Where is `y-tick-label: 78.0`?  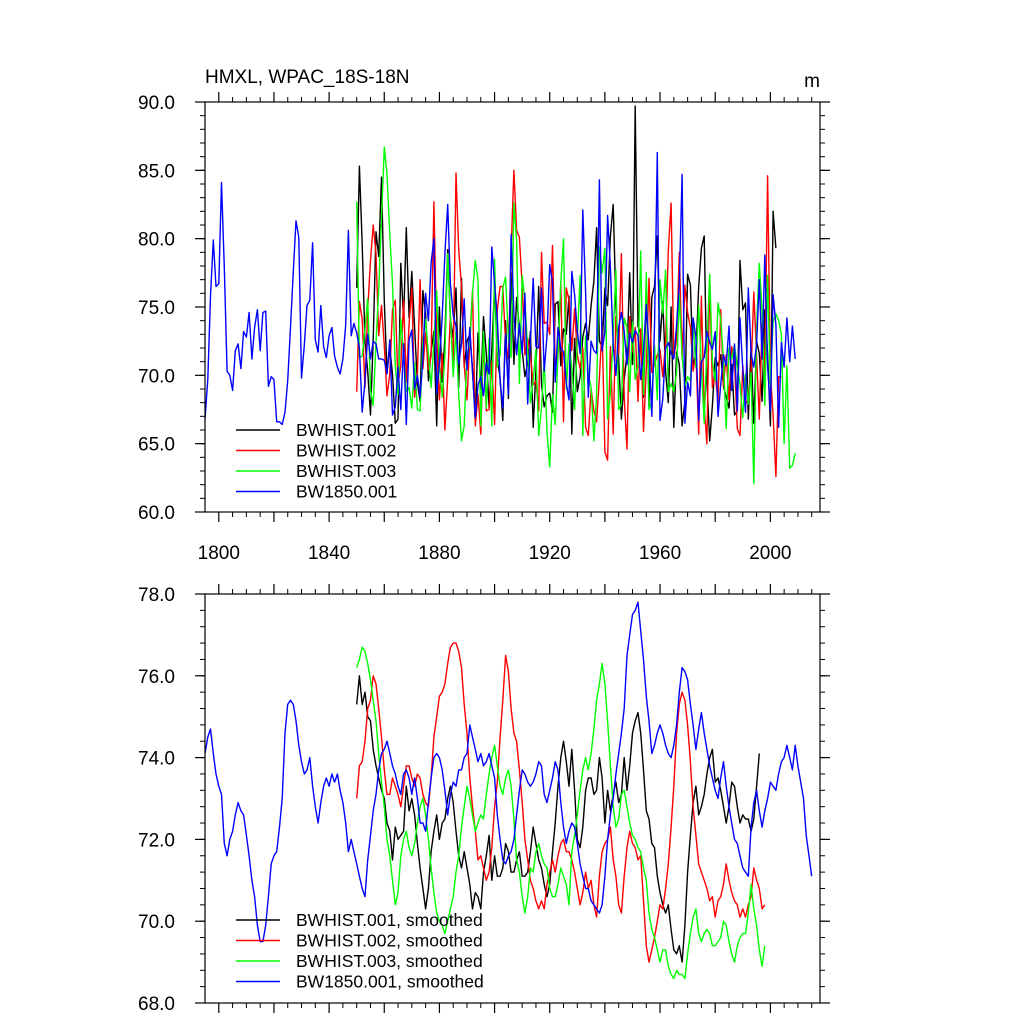 y-tick-label: 78.0 is located at coordinates (156, 595).